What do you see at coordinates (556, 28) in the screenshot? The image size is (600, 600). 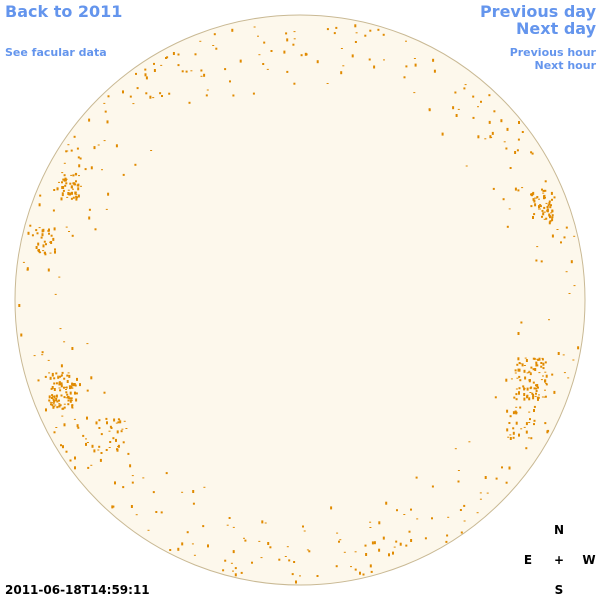 I see `next-day-link: Next day` at bounding box center [556, 28].